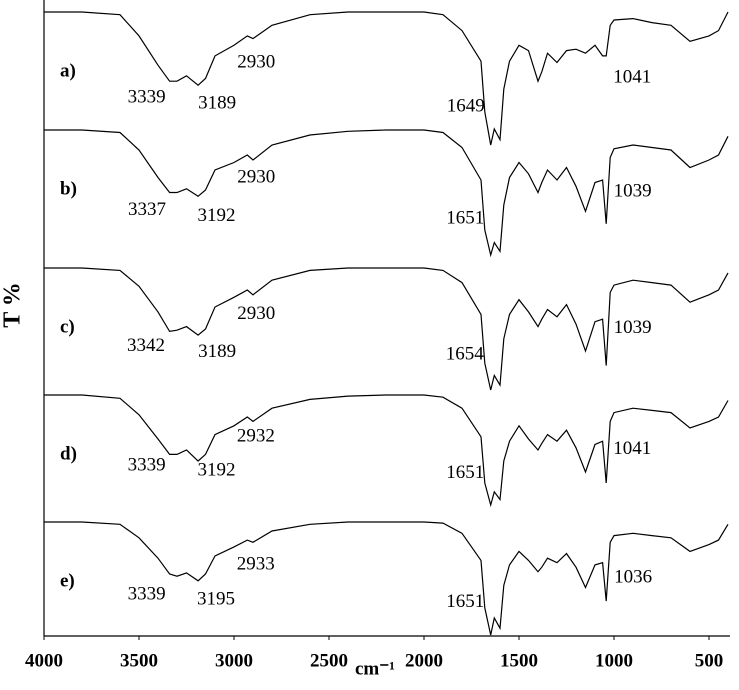 This screenshot has height=690, width=739. I want to click on x-axis-label: cm⁻¹, so click(375, 668).